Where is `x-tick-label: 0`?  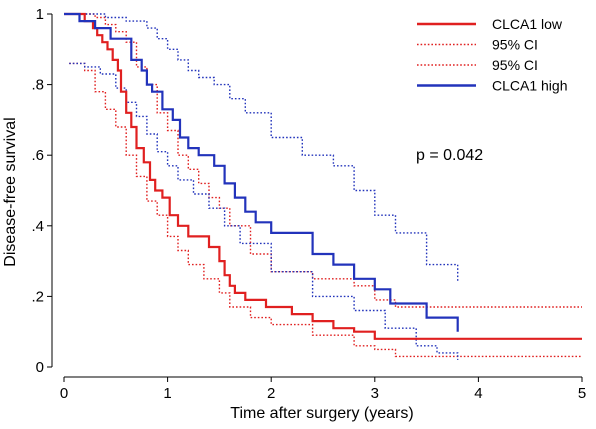 x-tick-label: 0 is located at coordinates (64, 393).